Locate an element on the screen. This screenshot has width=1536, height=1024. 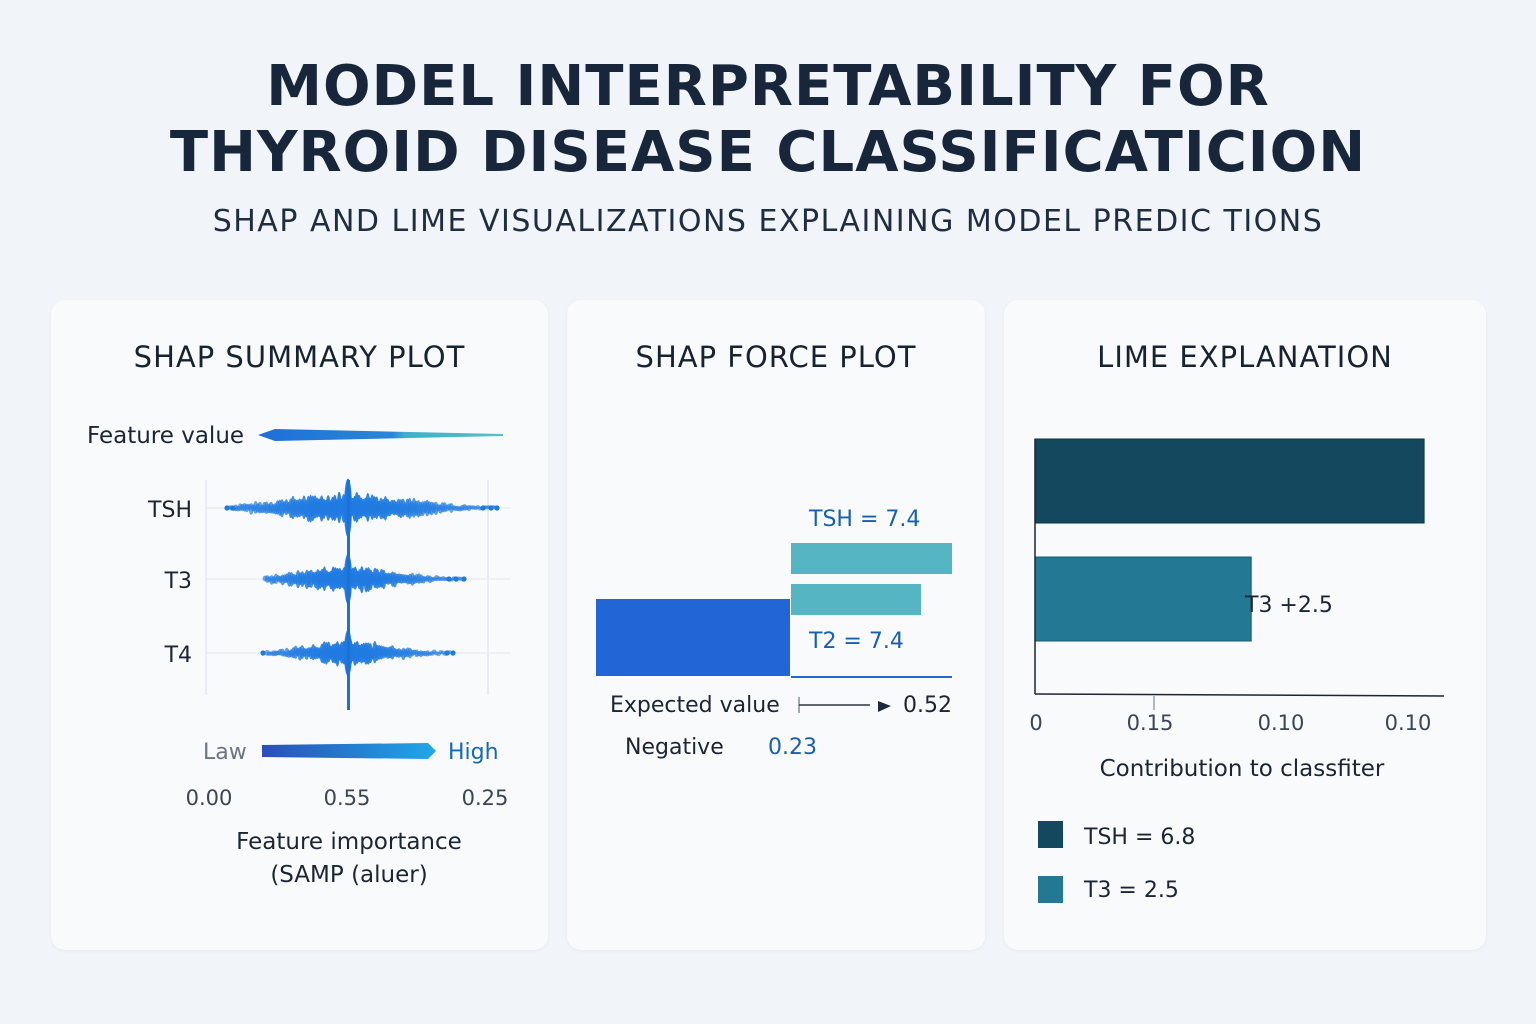
lime-bar-annotation: T3 +2.5 is located at coordinates (1288, 605).